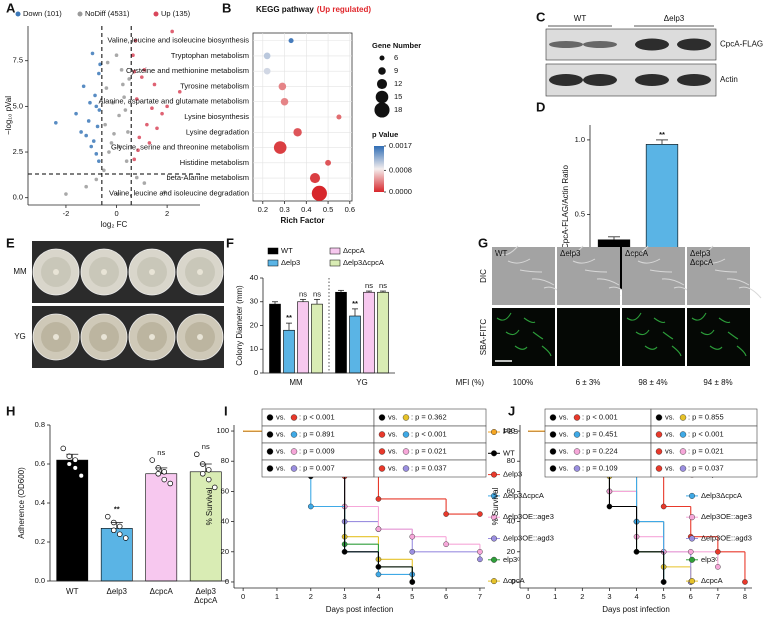 The width and height of the screenshot is (763, 617). I want to click on significance: ns, so click(161, 452).